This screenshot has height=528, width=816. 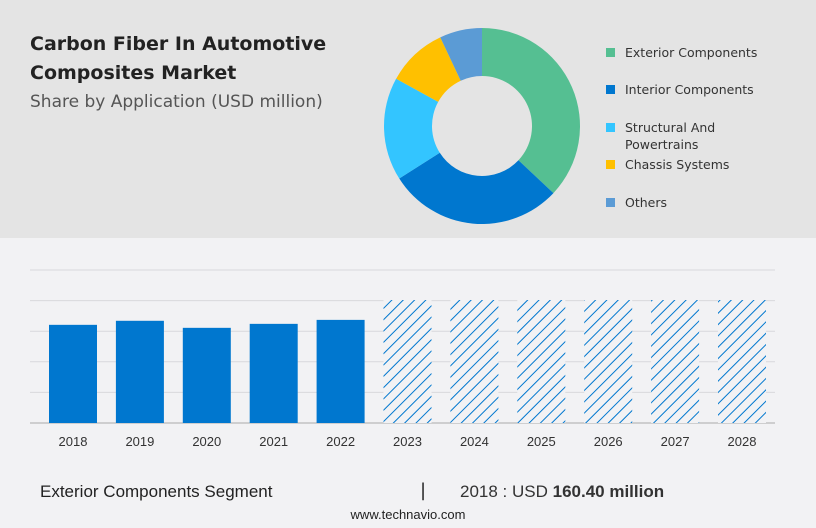 I want to click on x-tick-label: 2022, so click(x=340, y=441).